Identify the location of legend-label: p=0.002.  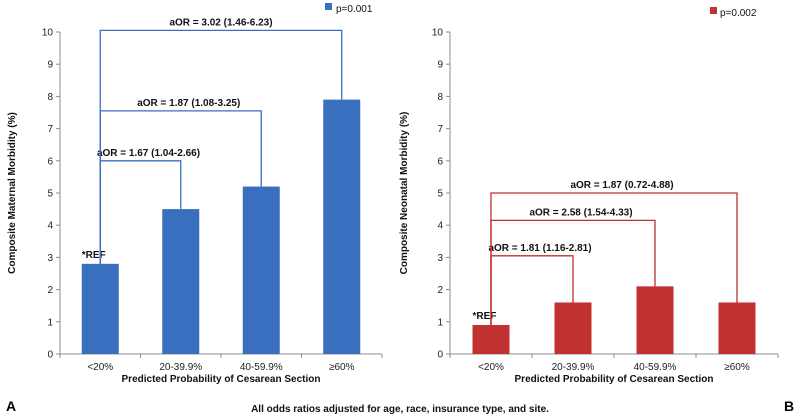
(738, 13).